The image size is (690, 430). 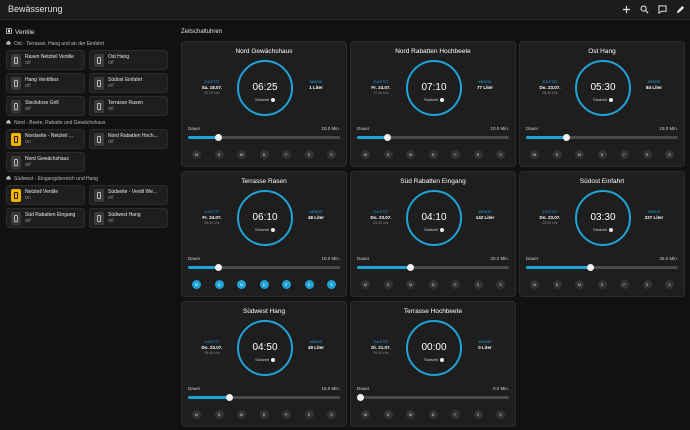 What do you see at coordinates (128, 139) in the screenshot?
I see `valve-switch-tile: Nord Rabatten Hoch... Off` at bounding box center [128, 139].